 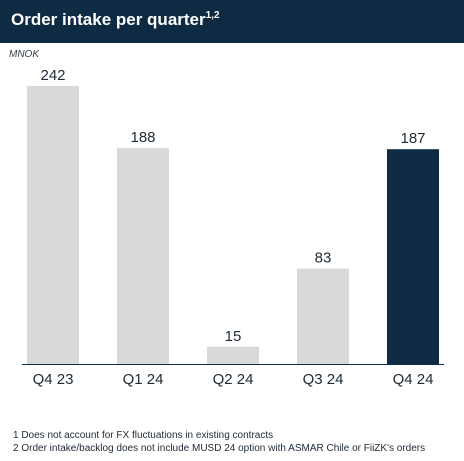 What do you see at coordinates (233, 336) in the screenshot?
I see `data-label: 15` at bounding box center [233, 336].